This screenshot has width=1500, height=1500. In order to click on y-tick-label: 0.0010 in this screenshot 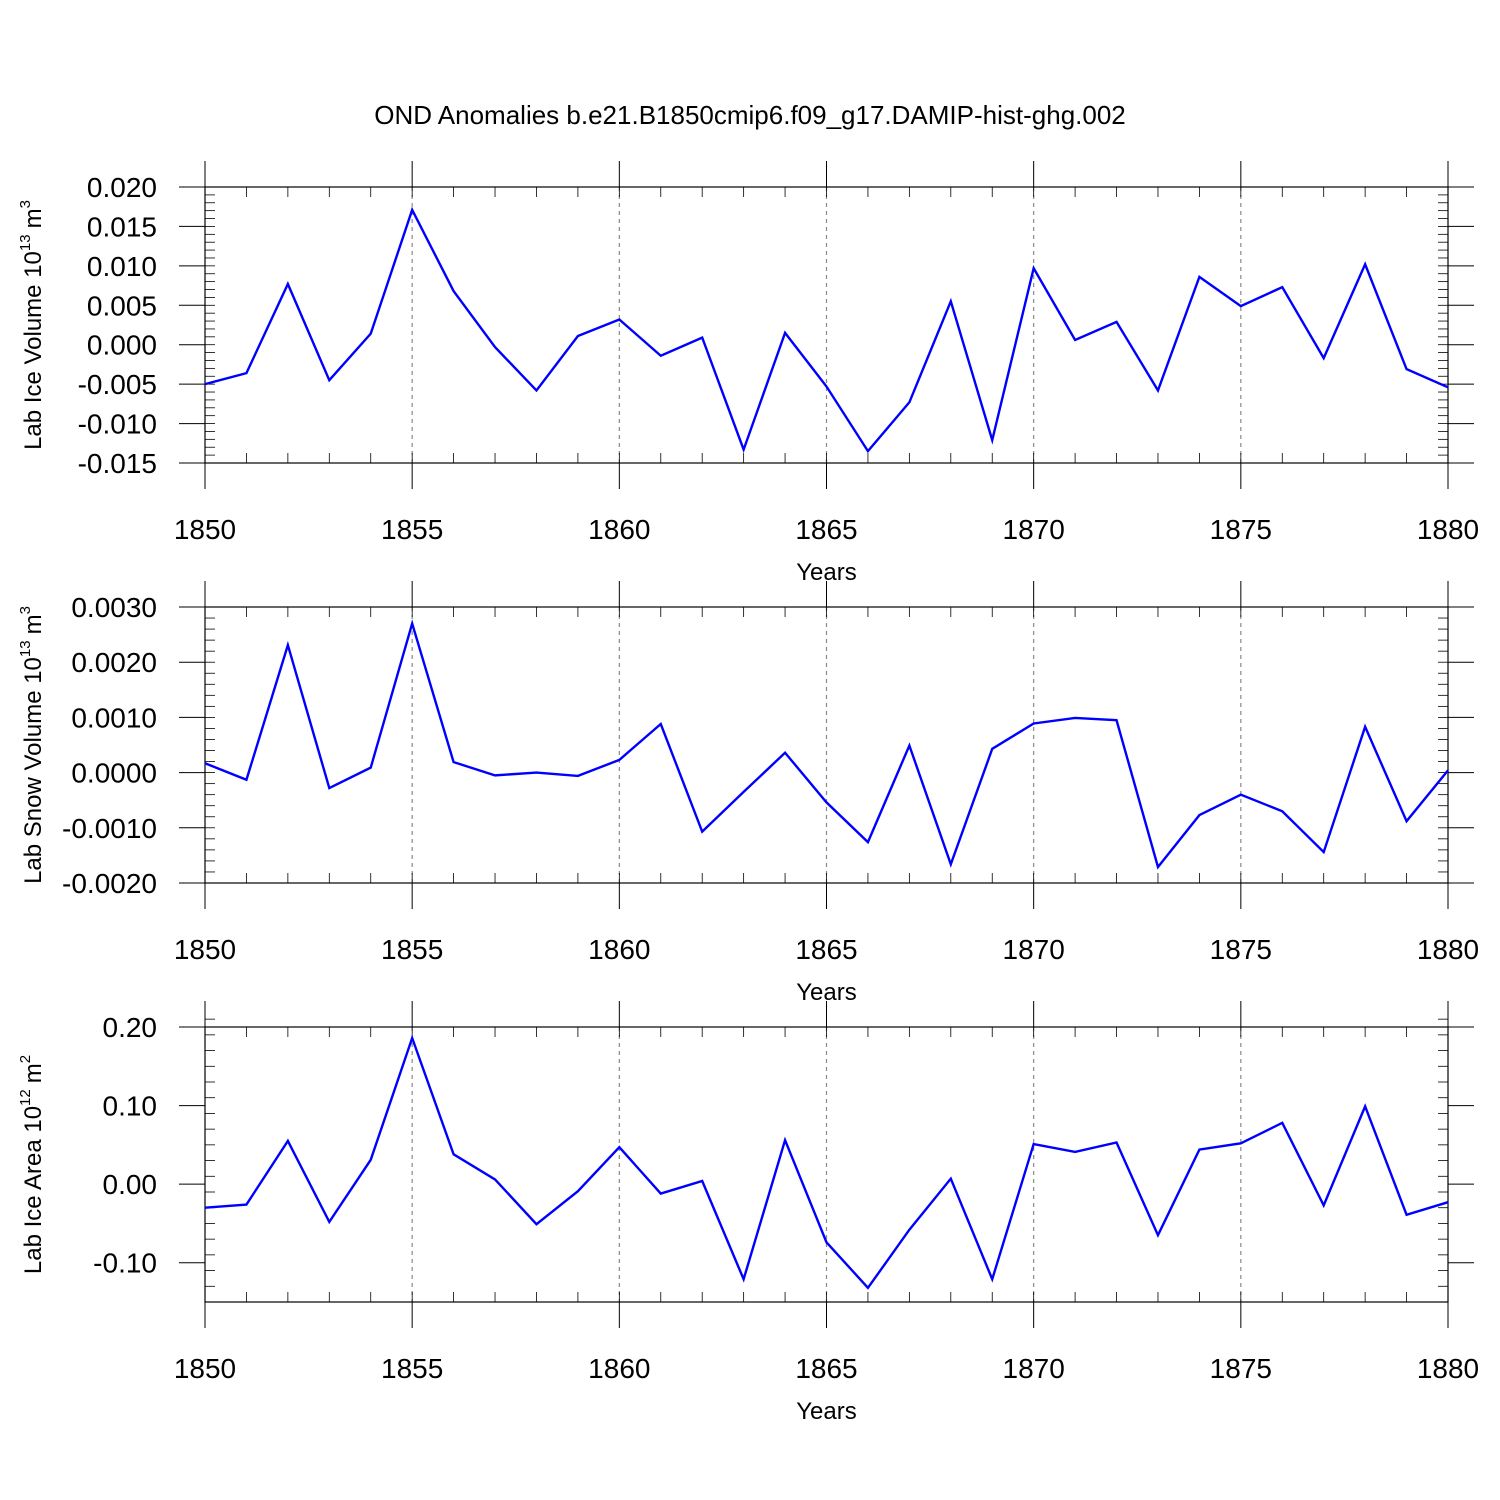, I will do `click(114, 717)`.